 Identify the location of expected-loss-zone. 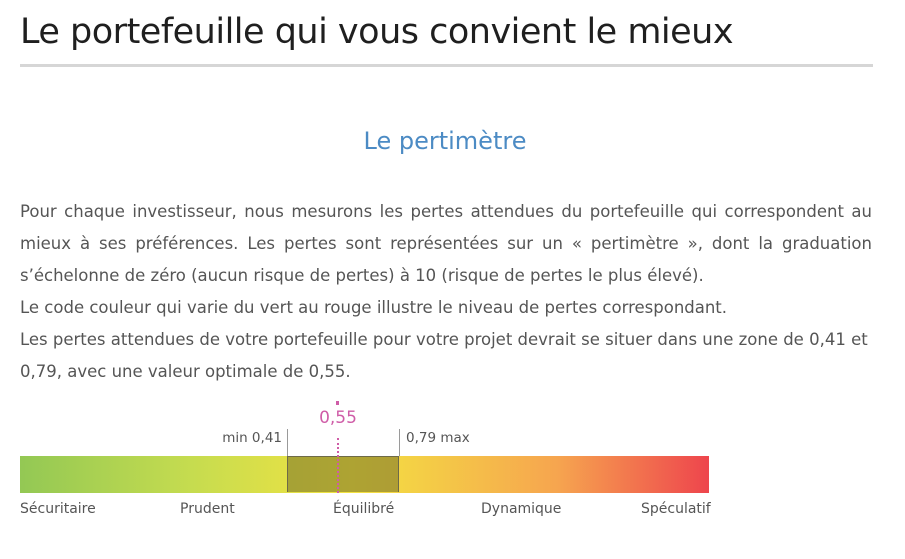
(343, 474).